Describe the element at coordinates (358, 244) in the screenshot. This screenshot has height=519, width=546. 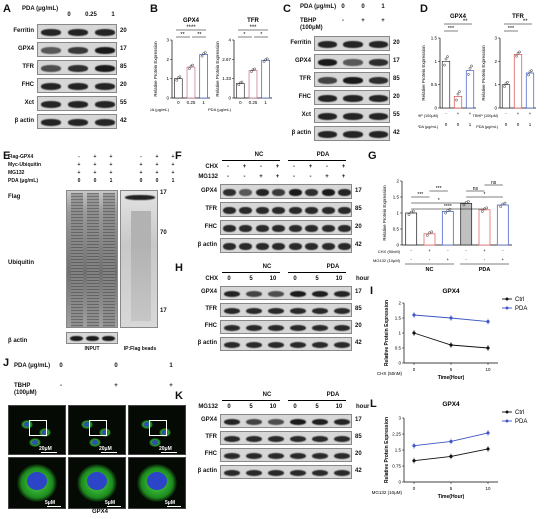
I see `blot-kda: 42` at that location.